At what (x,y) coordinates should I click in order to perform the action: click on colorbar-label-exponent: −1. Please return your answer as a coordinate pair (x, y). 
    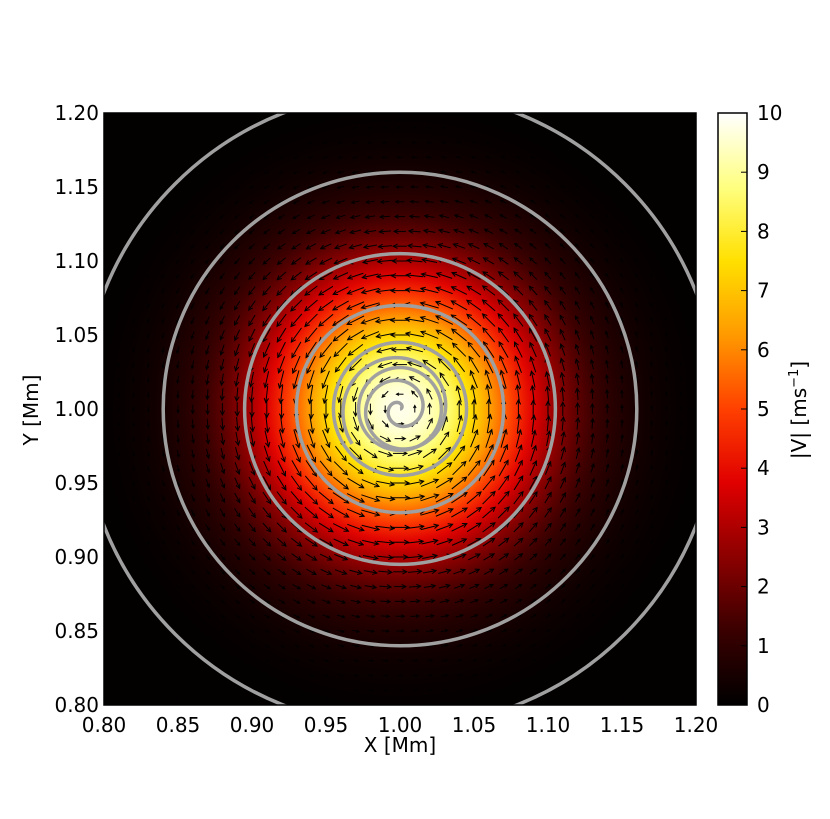
    Looking at the image, I should click on (794, 378).